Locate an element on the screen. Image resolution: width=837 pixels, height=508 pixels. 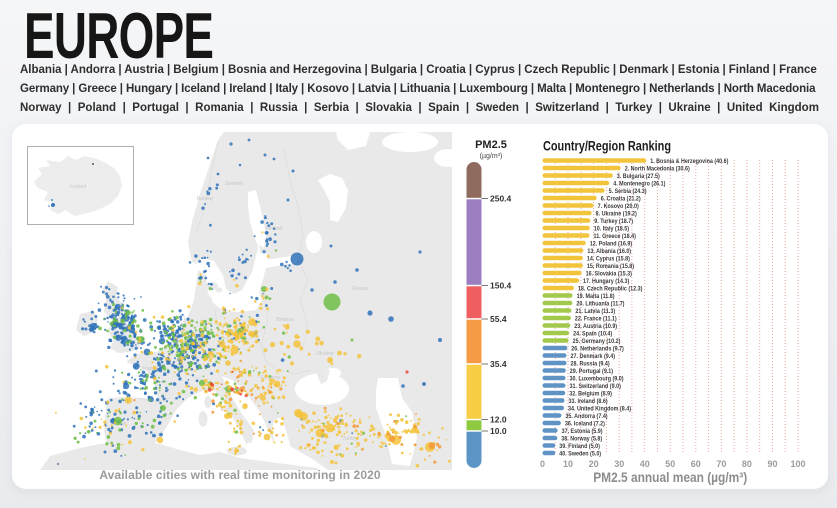
svg-text: 19. Malta (11.8) is located at coordinates (596, 297).